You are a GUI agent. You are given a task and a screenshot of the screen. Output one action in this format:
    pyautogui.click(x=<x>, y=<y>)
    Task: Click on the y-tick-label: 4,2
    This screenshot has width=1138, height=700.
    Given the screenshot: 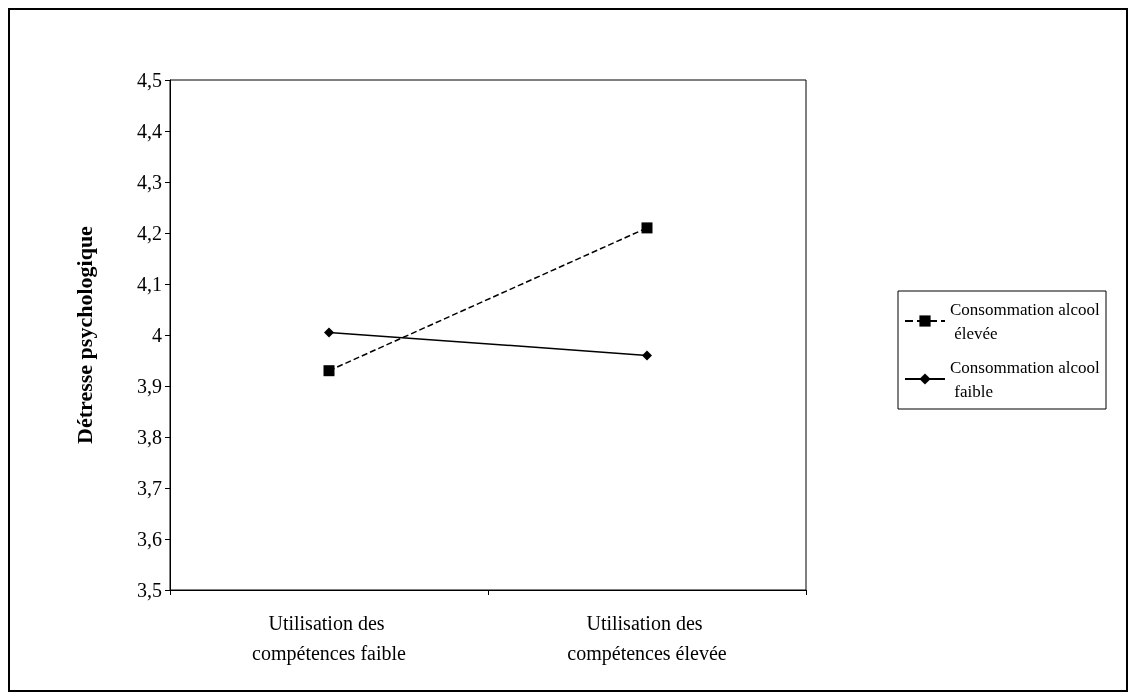 What is the action you would take?
    pyautogui.click(x=149, y=233)
    